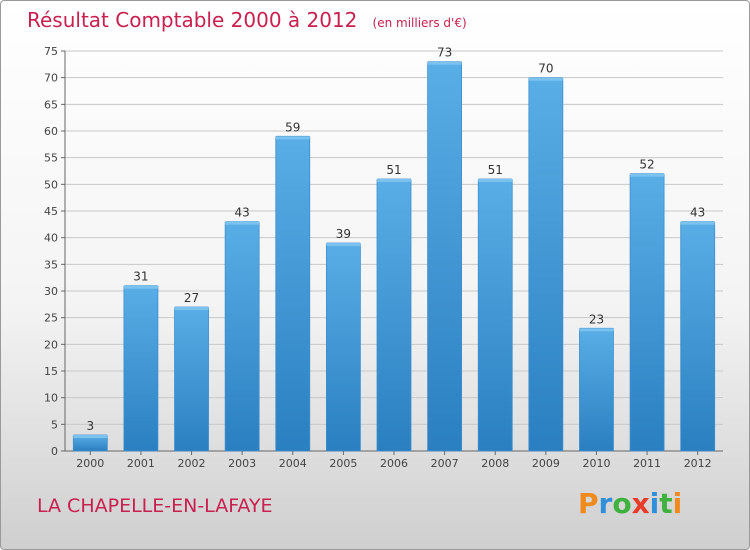  Describe the element at coordinates (191, 379) in the screenshot. I see `bar-2002` at that location.